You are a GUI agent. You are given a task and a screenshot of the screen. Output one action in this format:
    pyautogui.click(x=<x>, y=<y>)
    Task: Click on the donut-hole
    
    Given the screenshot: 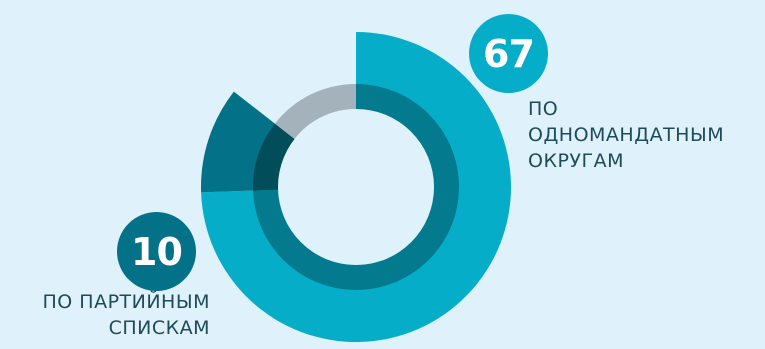 What is the action you would take?
    pyautogui.click(x=356, y=187)
    